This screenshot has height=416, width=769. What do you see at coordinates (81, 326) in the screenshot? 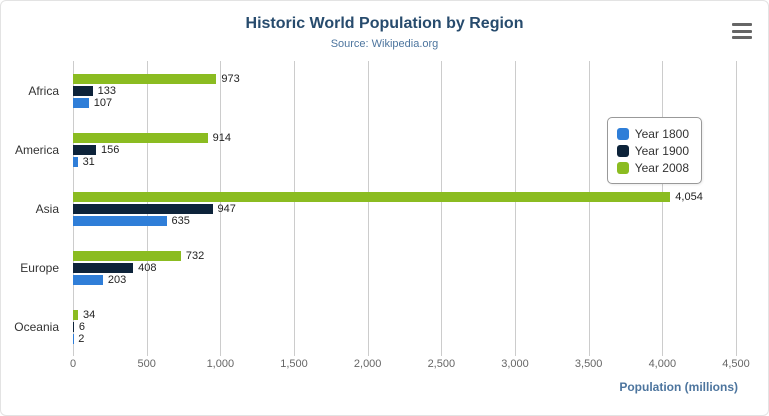
I see `data-label: 6` at bounding box center [81, 326].